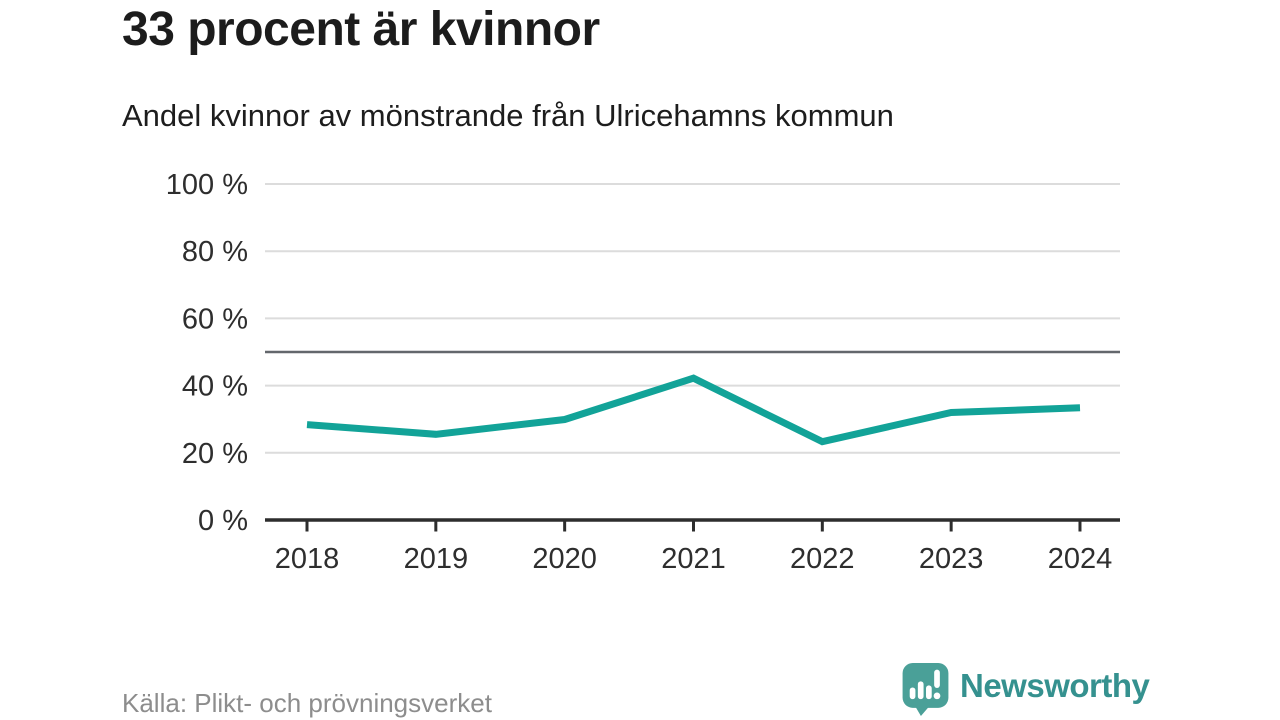 Image resolution: width=1280 pixels, height=720 pixels. Describe the element at coordinates (307, 559) in the screenshot. I see `x-tick-label: 2018` at that location.